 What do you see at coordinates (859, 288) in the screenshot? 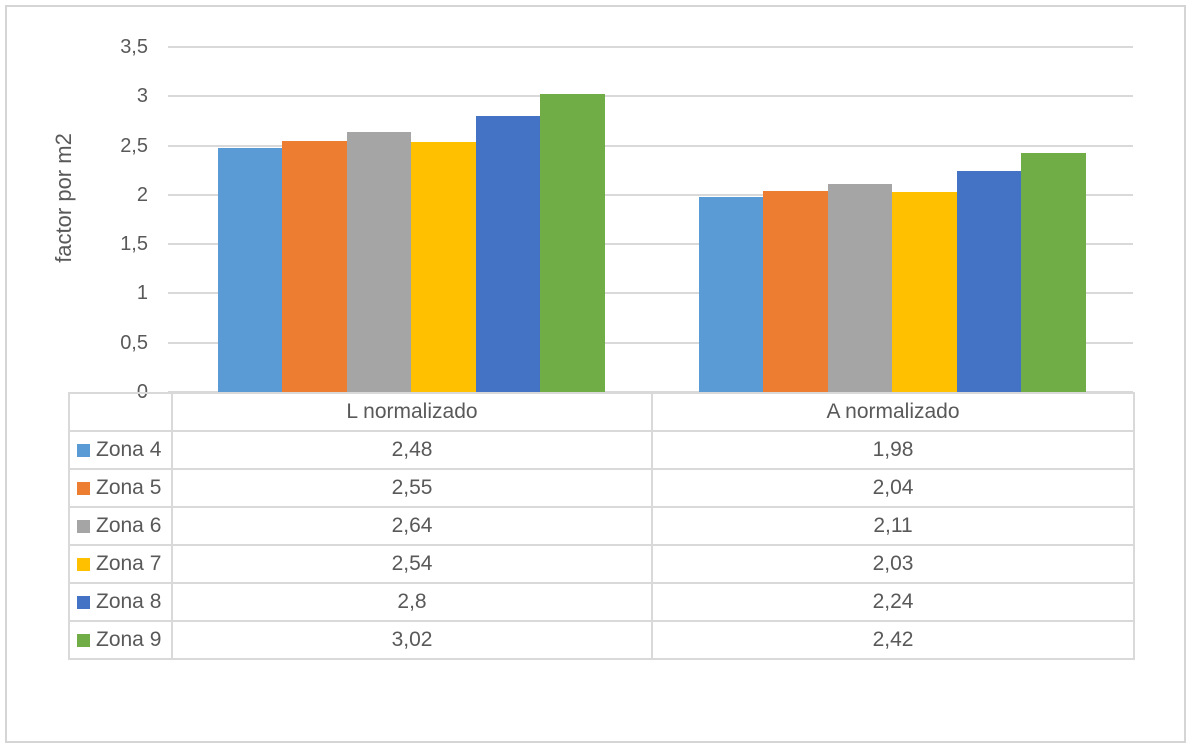
I see `bar-zona-6-a-normalizado` at bounding box center [859, 288].